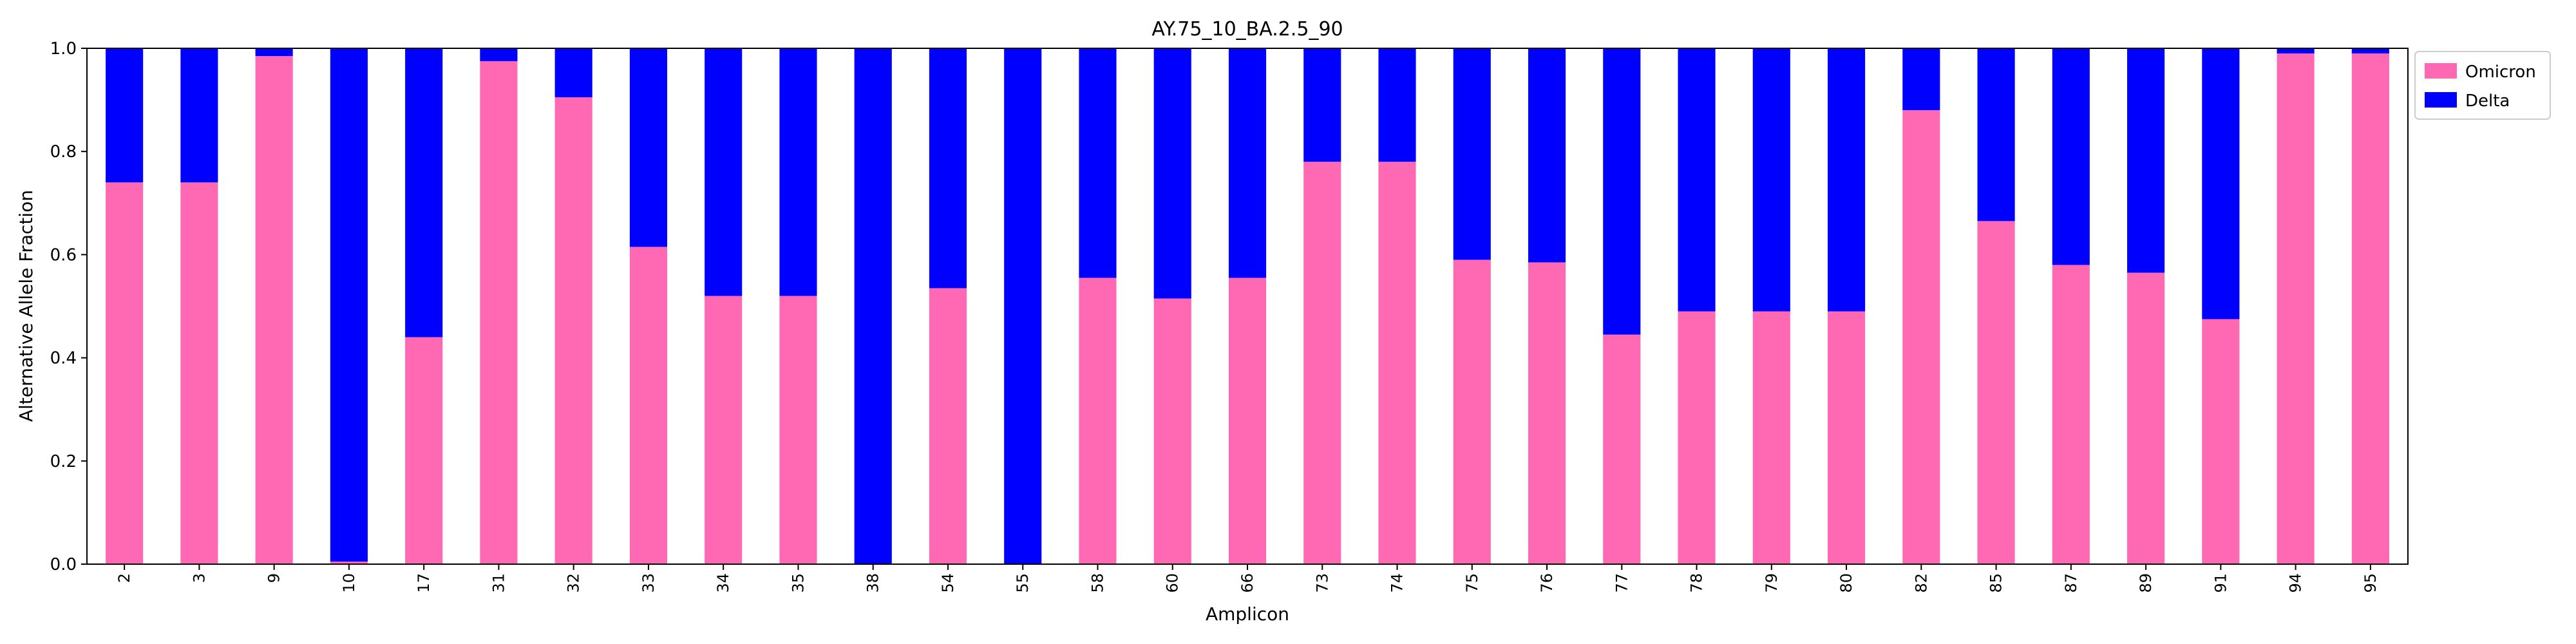 This screenshot has width=2576, height=644. What do you see at coordinates (1622, 583) in the screenshot?
I see `x-tick-label-77: 77` at bounding box center [1622, 583].